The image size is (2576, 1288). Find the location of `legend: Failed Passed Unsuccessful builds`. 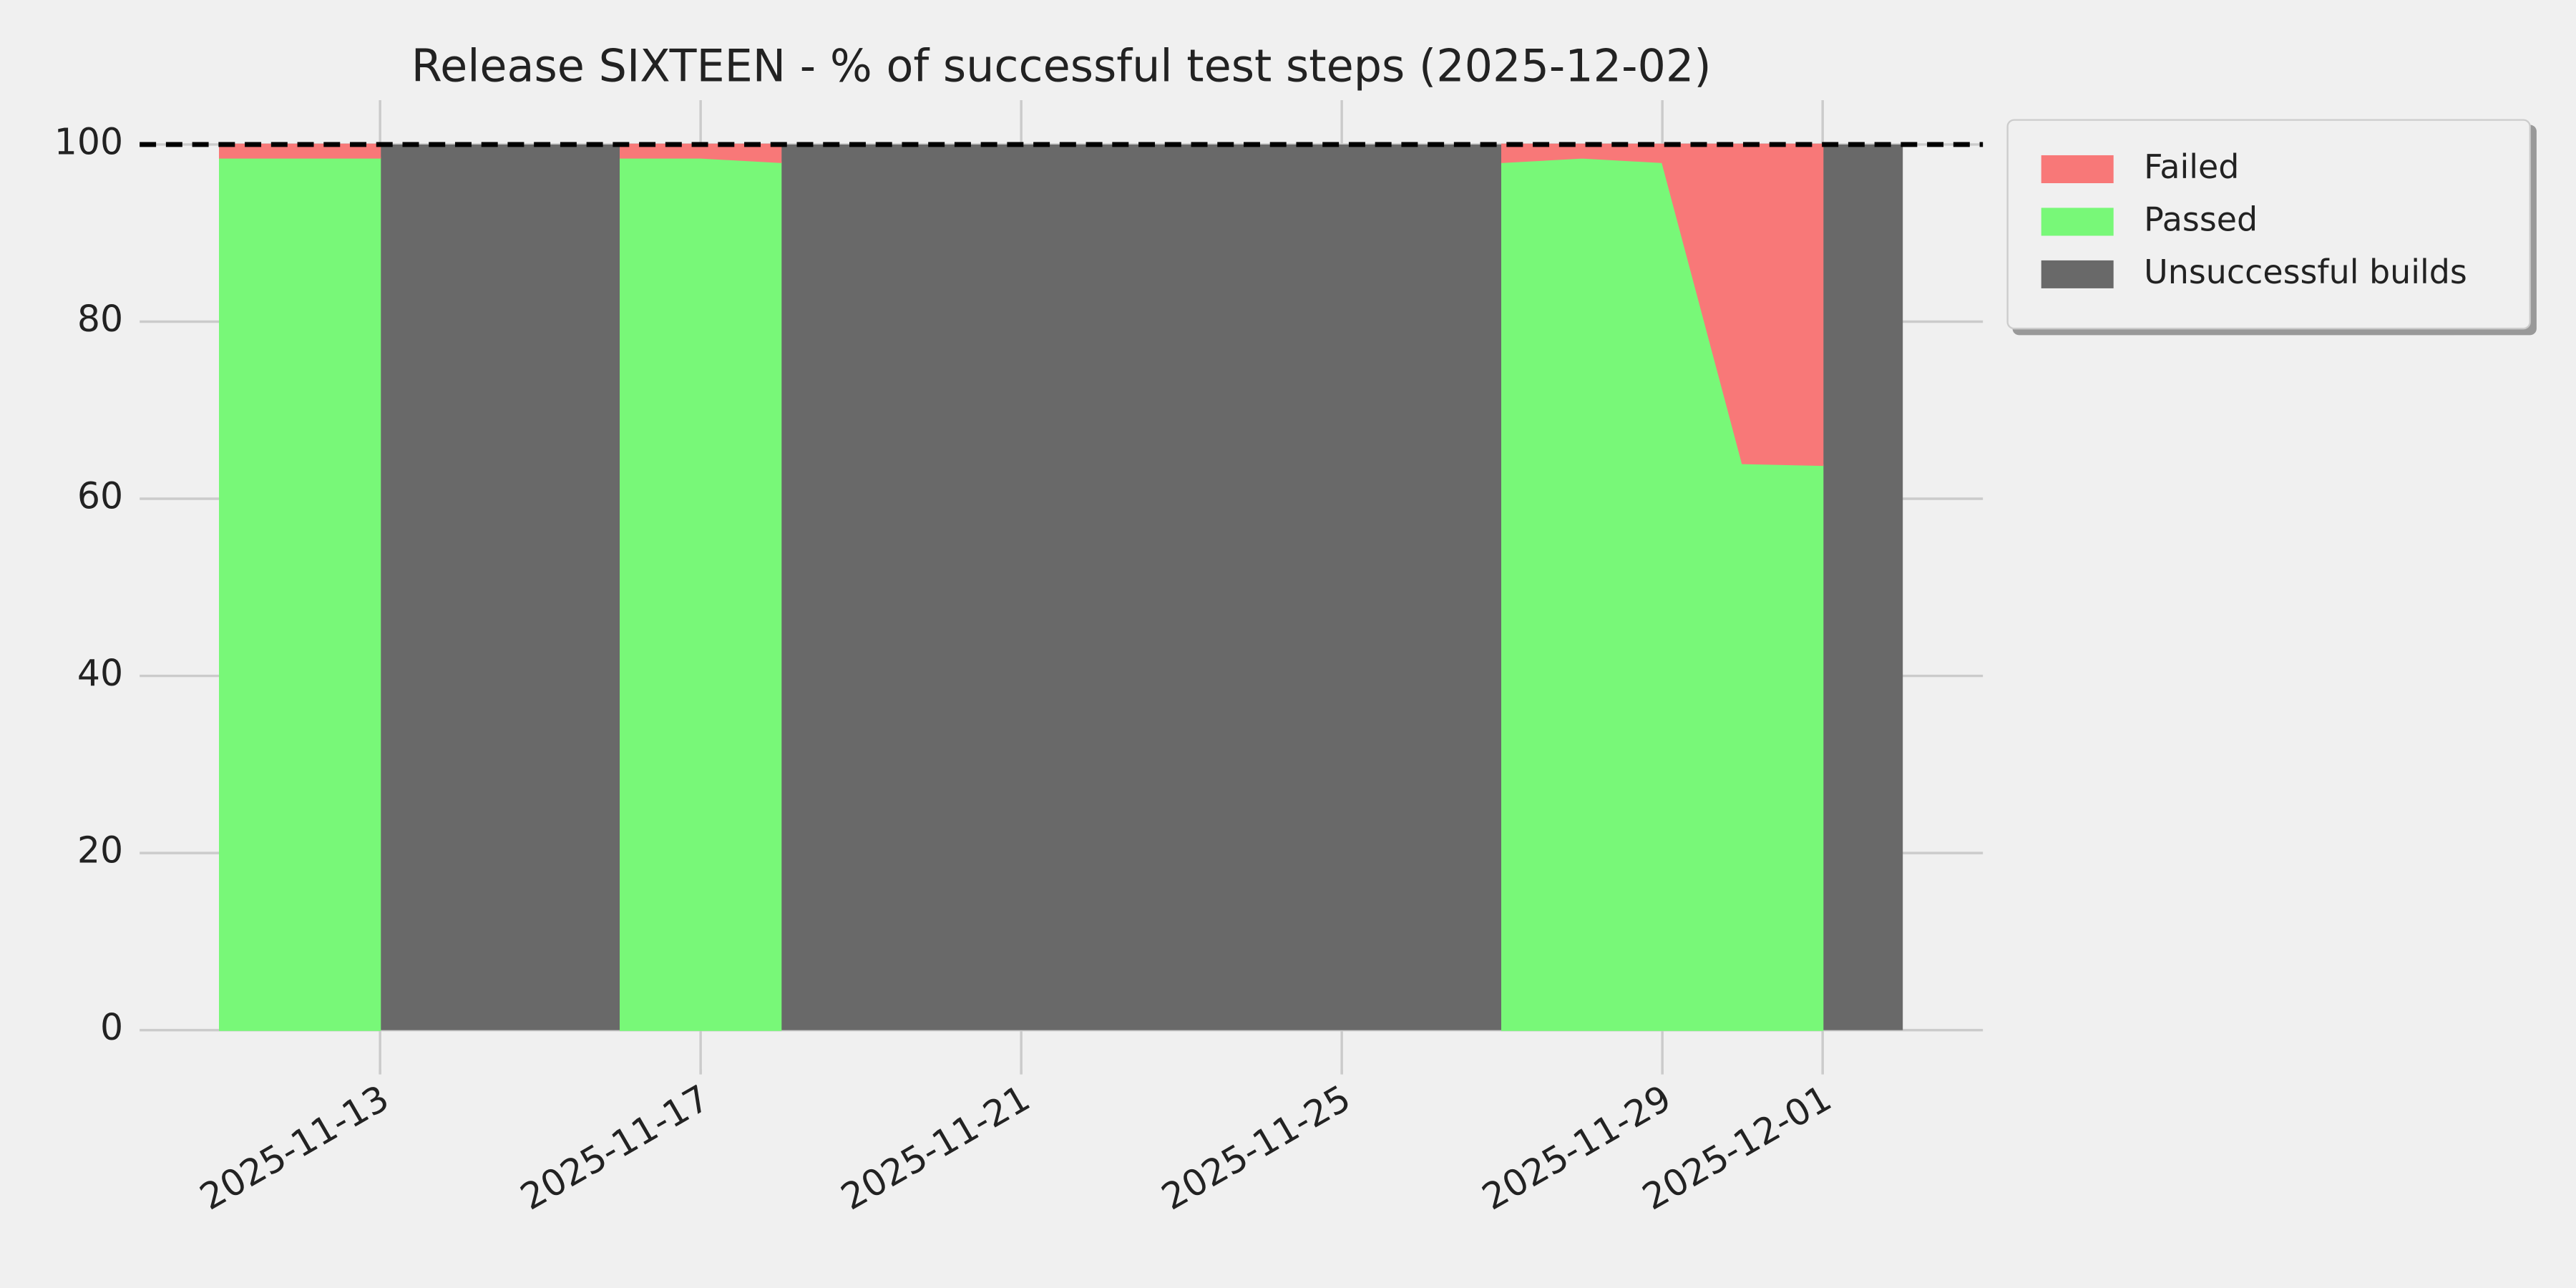

legend: Failed Passed Unsuccessful builds is located at coordinates (2271, 227).